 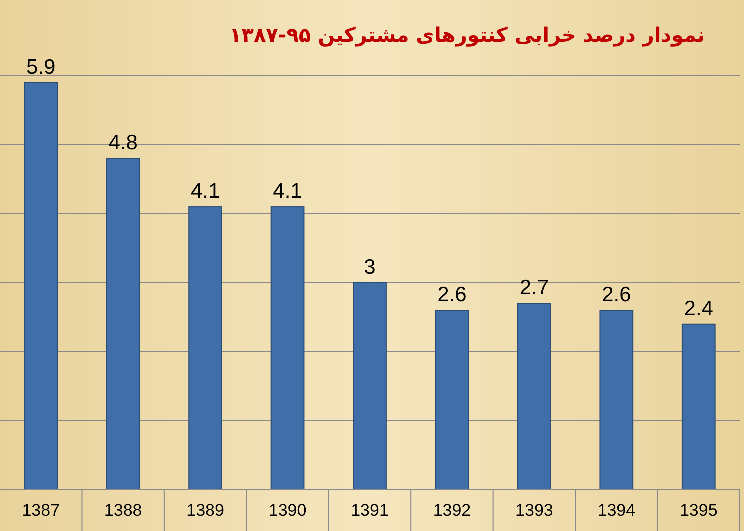 What do you see at coordinates (370, 267) in the screenshot?
I see `data-label: 3` at bounding box center [370, 267].